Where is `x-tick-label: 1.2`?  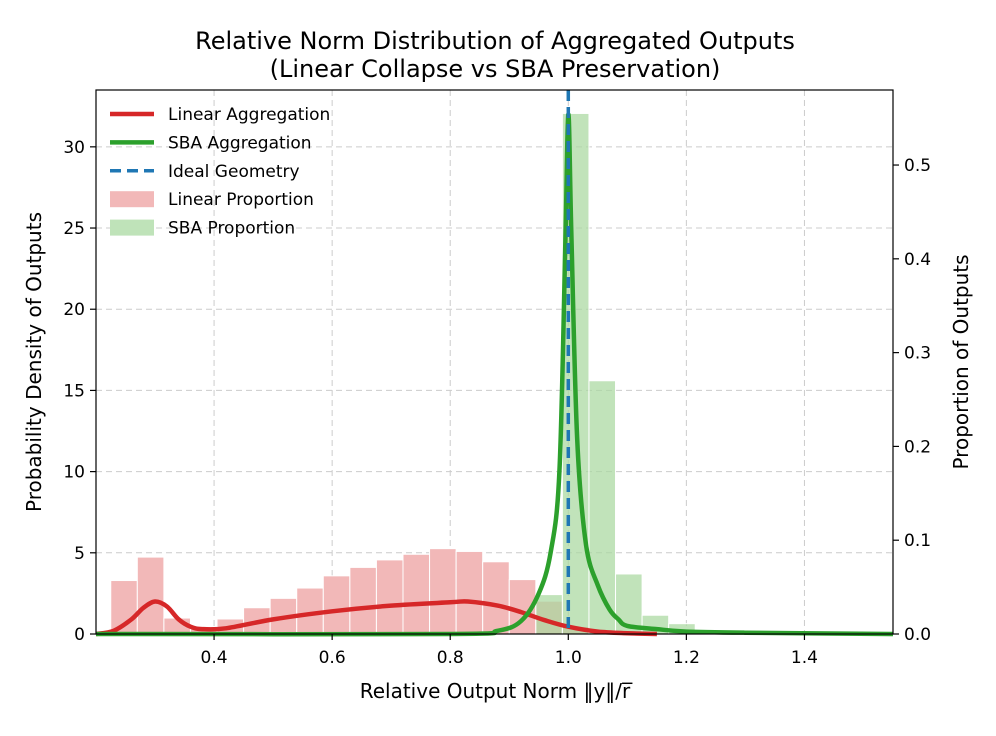
x-tick-label: 1.2 is located at coordinates (686, 658).